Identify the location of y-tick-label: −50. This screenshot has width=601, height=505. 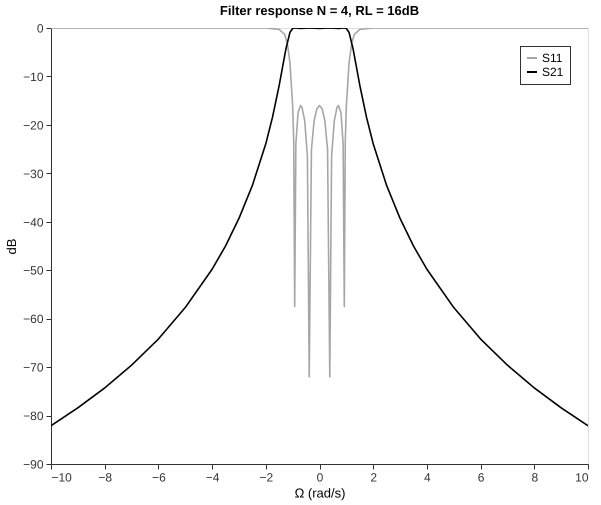
(33, 271).